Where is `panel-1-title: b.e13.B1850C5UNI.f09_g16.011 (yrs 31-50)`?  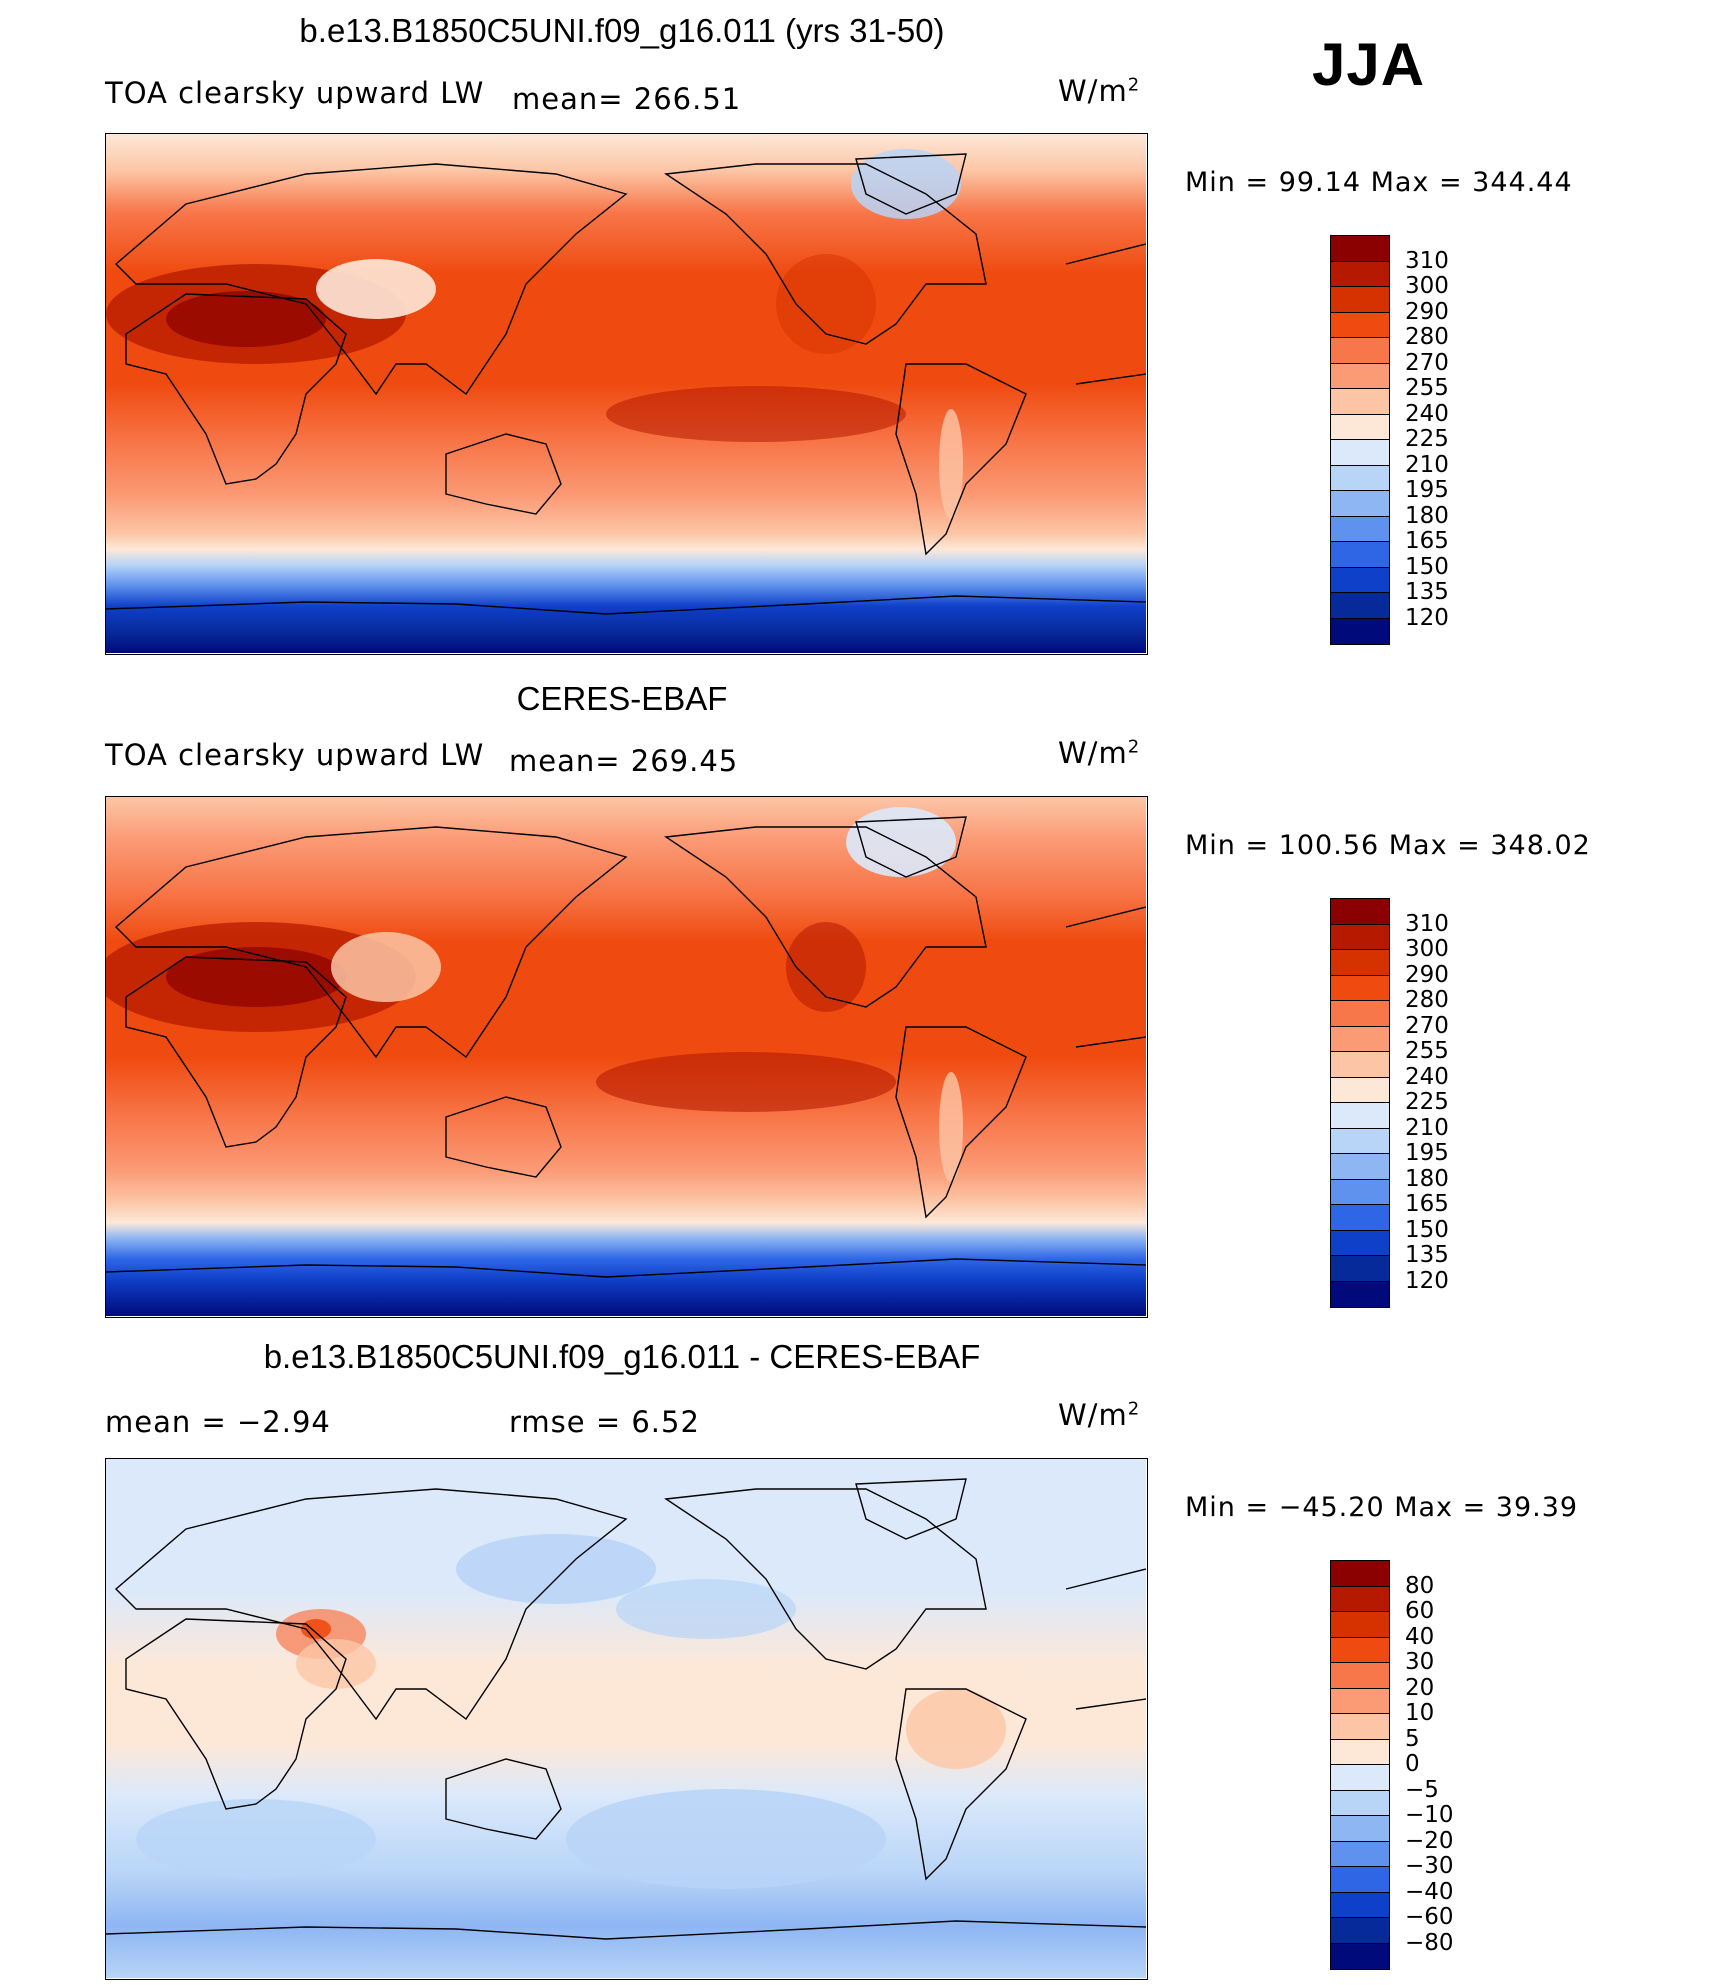
panel-1-title: b.e13.B1850C5UNI.f09_g16.011 (yrs 31-50) is located at coordinates (622, 30).